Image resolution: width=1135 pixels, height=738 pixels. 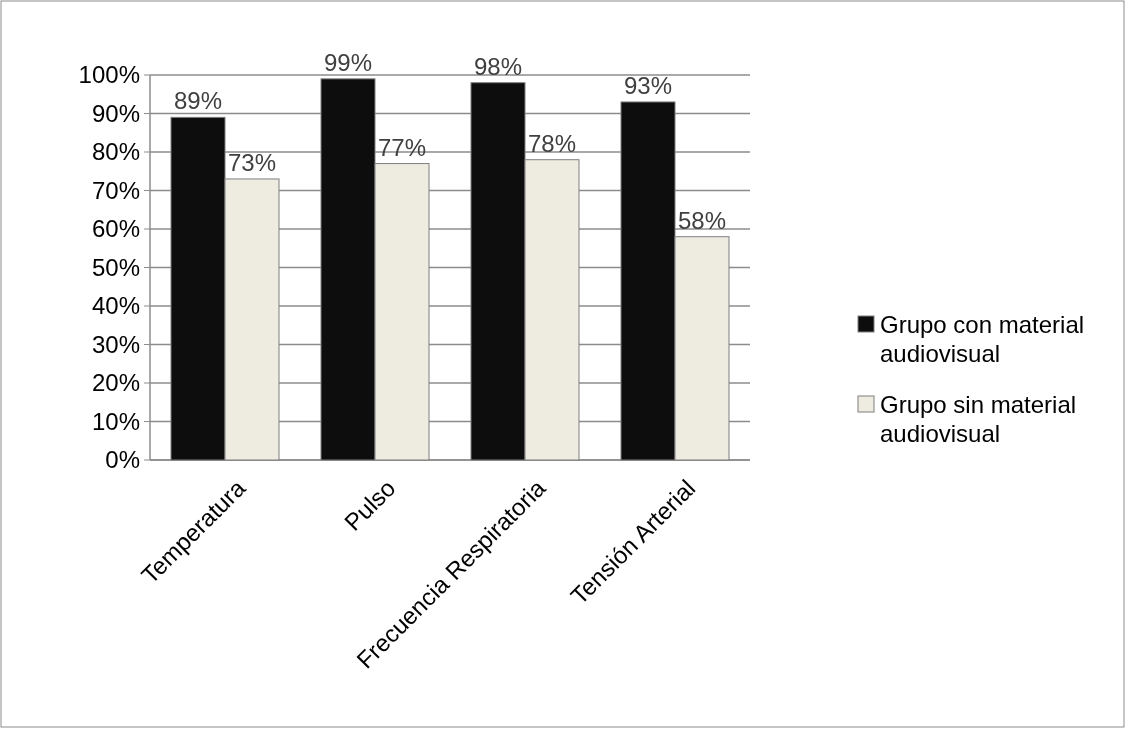 What do you see at coordinates (498, 66) in the screenshot?
I see `data-label: 98%` at bounding box center [498, 66].